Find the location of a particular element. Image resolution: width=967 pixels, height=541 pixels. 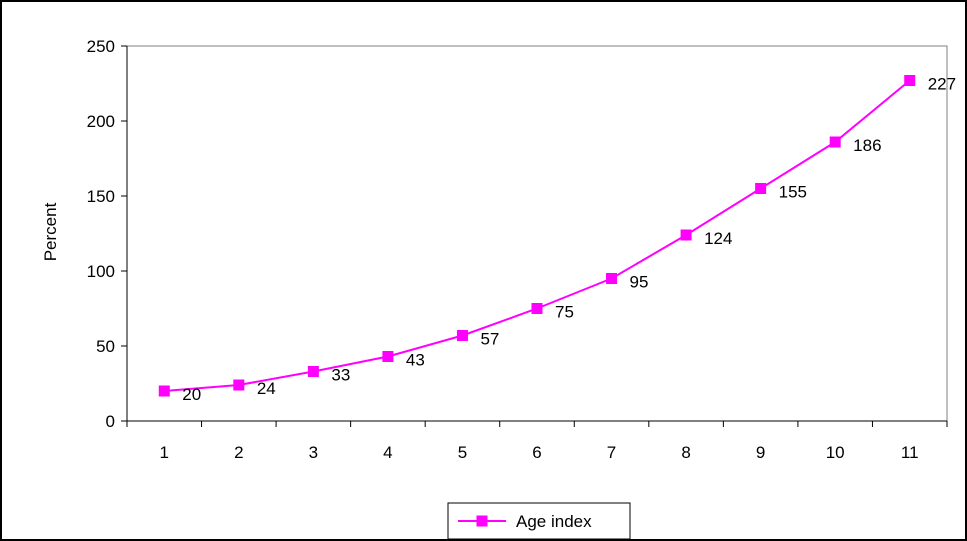

data-label: 124 is located at coordinates (718, 238).